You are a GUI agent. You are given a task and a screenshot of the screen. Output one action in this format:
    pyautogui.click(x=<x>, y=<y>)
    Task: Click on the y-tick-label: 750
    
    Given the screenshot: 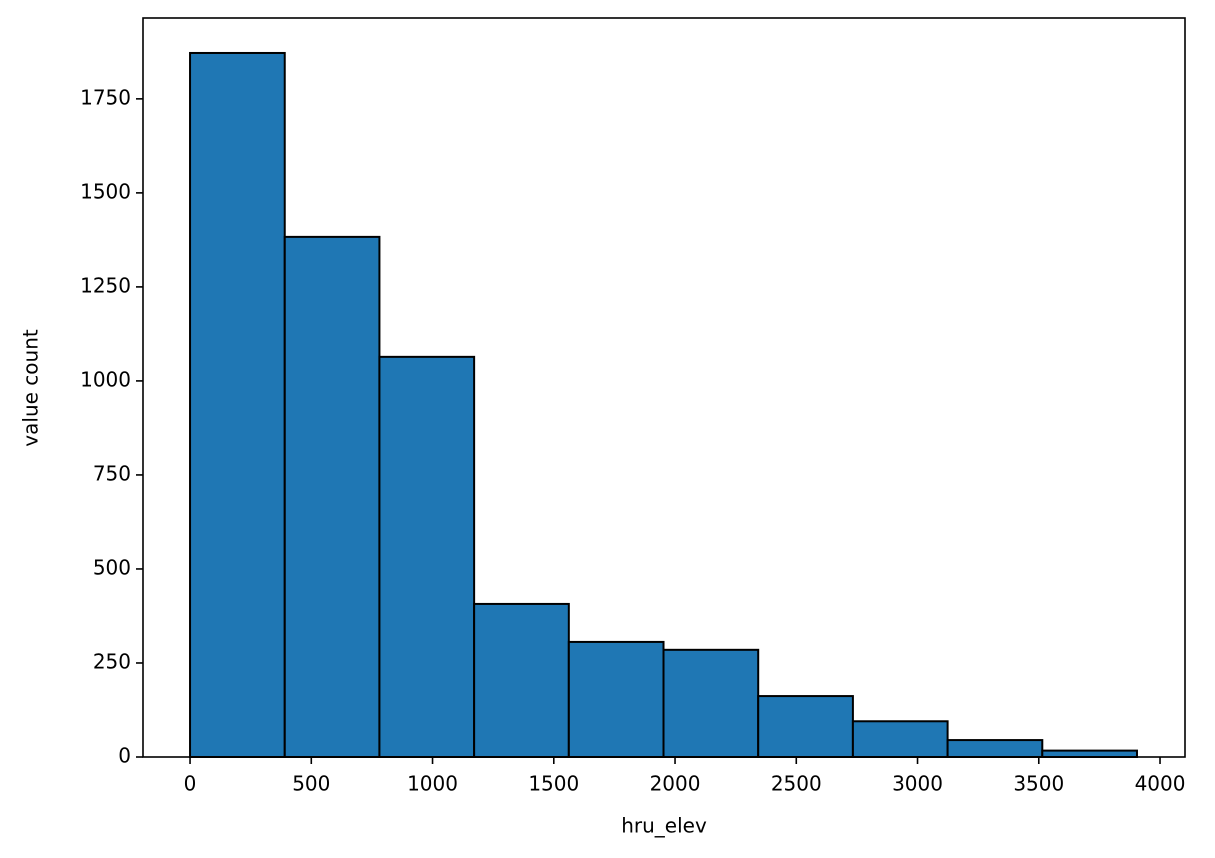 What is the action you would take?
    pyautogui.click(x=112, y=473)
    